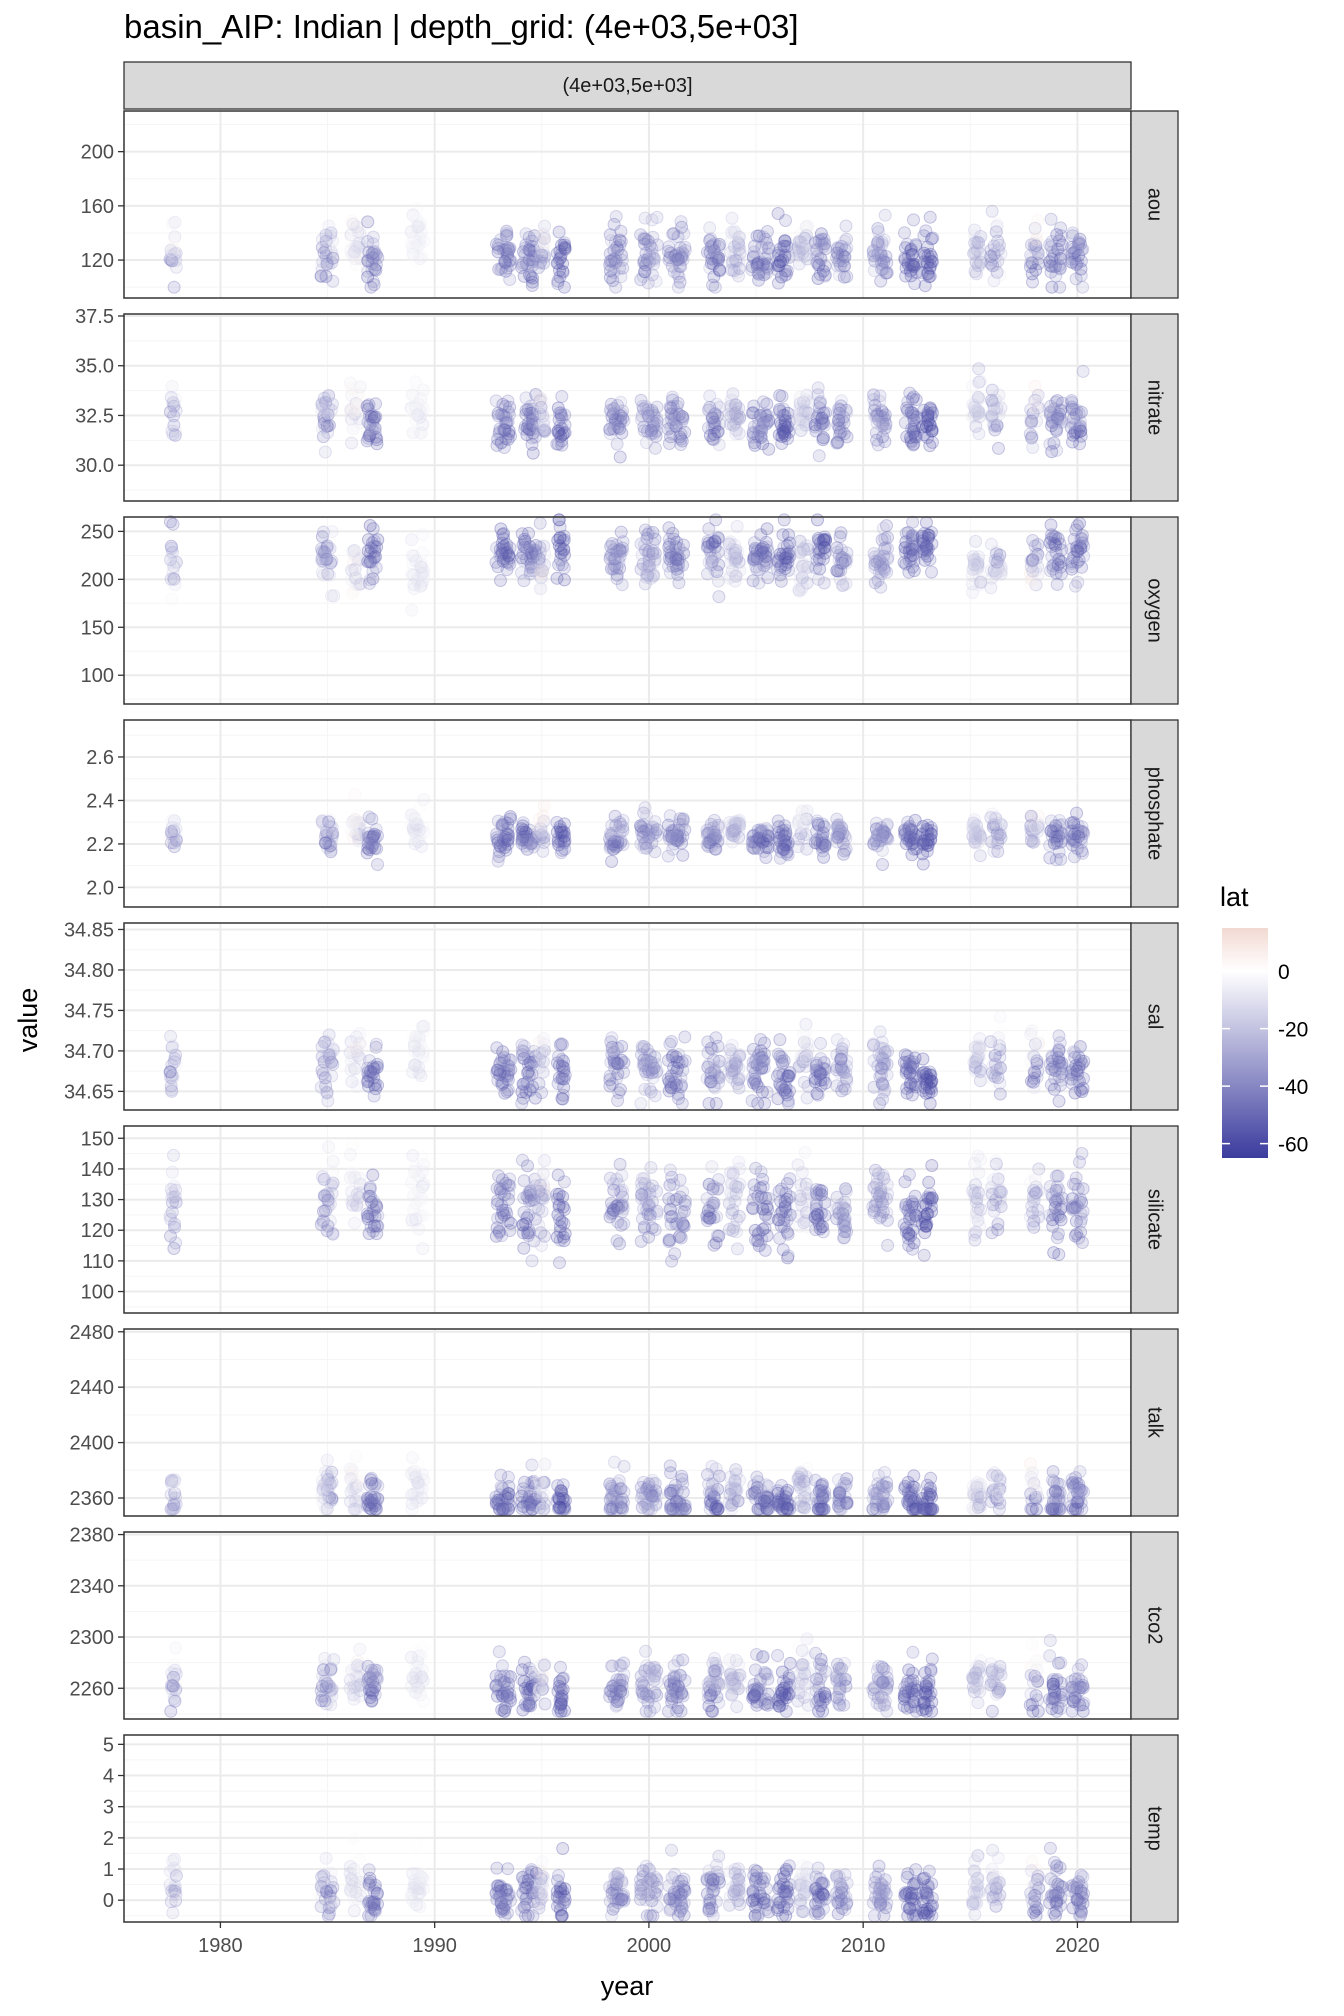  What do you see at coordinates (100, 845) in the screenshot?
I see `y-tick-label: 2.2` at bounding box center [100, 845].